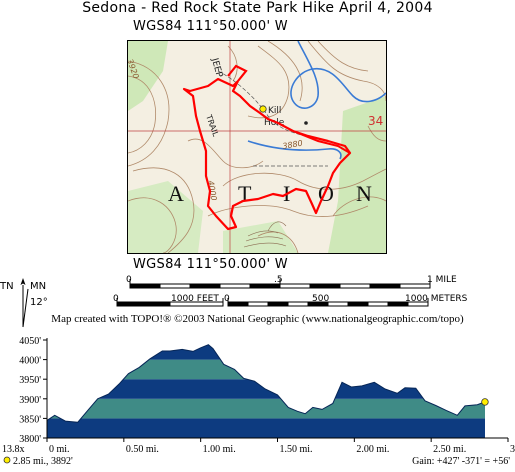 Image resolution: width=515 pixels, height=472 pixels. What do you see at coordinates (38, 286) in the screenshot?
I see `magnetic-north-label: MN` at bounding box center [38, 286].